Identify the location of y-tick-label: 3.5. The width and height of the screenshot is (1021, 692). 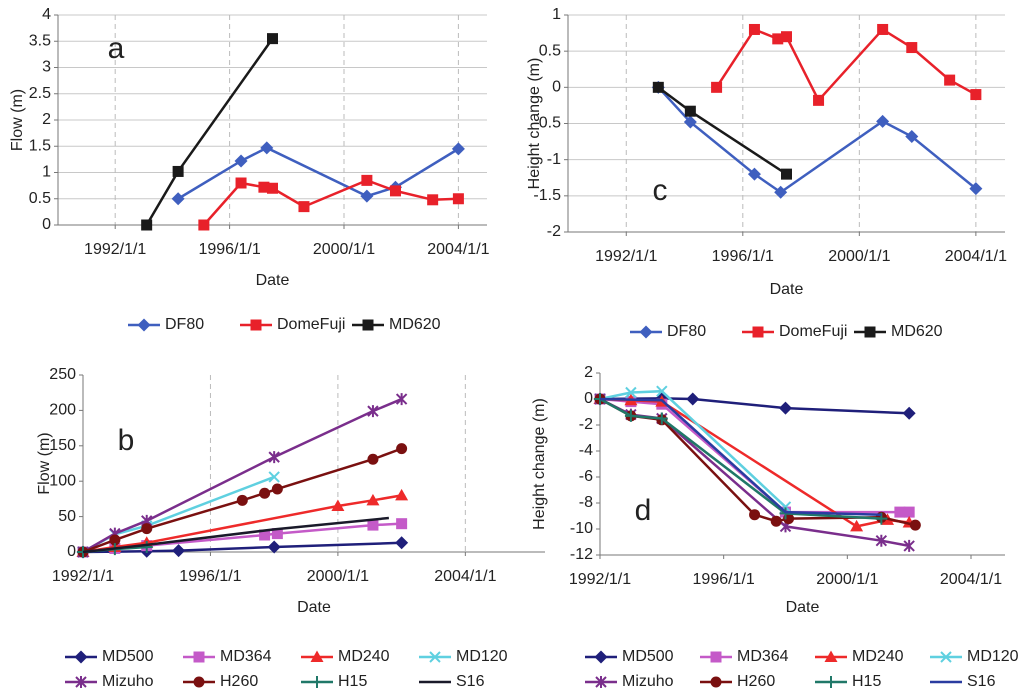
(40, 40).